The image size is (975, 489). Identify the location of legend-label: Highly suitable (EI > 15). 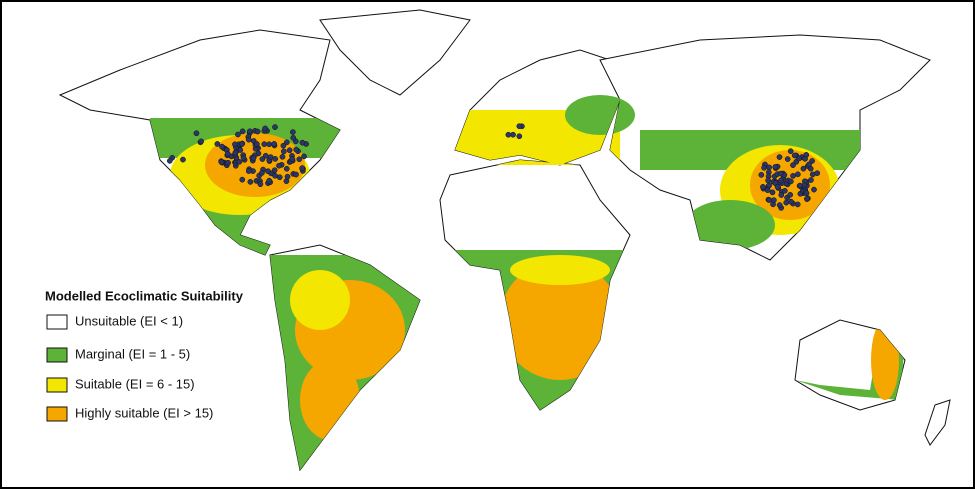
(144, 412).